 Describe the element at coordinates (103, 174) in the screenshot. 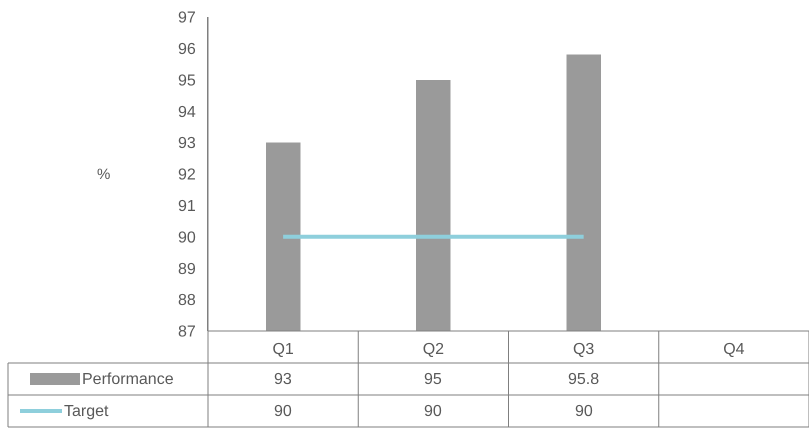

I see `y-axis-title: %` at that location.